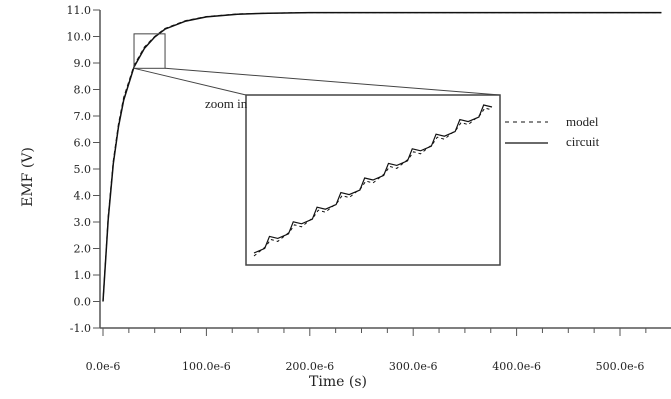 This screenshot has width=671, height=399. What do you see at coordinates (413, 366) in the screenshot?
I see `x-tick-label: 300.0e-6` at bounding box center [413, 366].